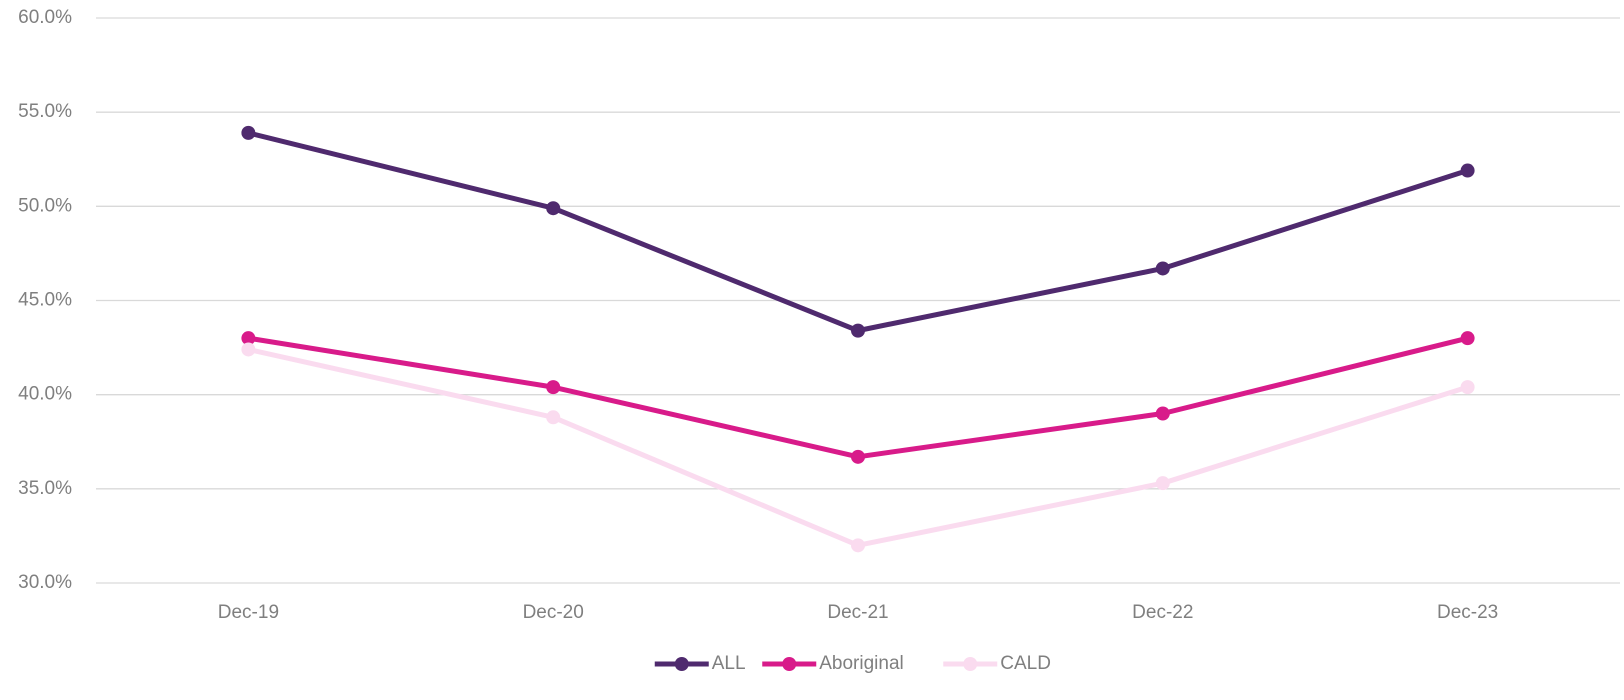 Image resolution: width=1624 pixels, height=700 pixels. What do you see at coordinates (858, 397) in the screenshot?
I see `series-line` at bounding box center [858, 397].